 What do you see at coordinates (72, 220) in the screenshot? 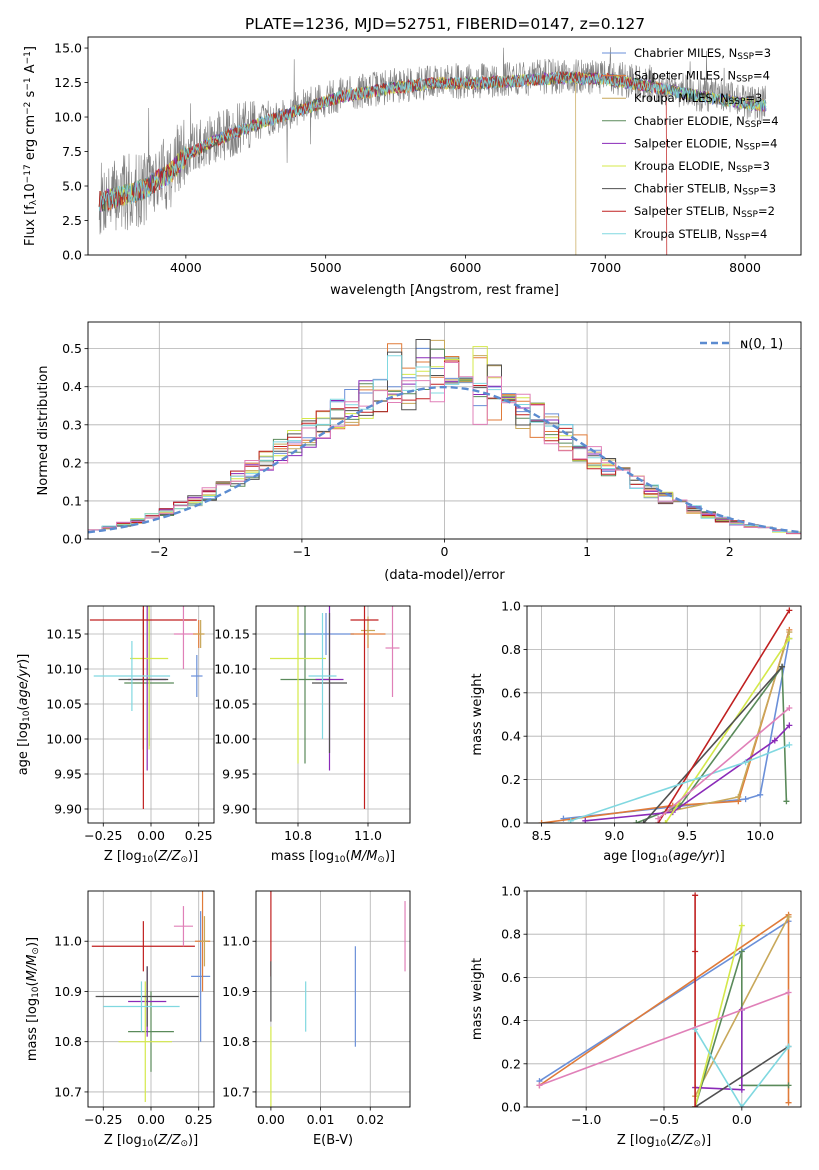
I see `y-tick-label: 2.5` at bounding box center [72, 220].